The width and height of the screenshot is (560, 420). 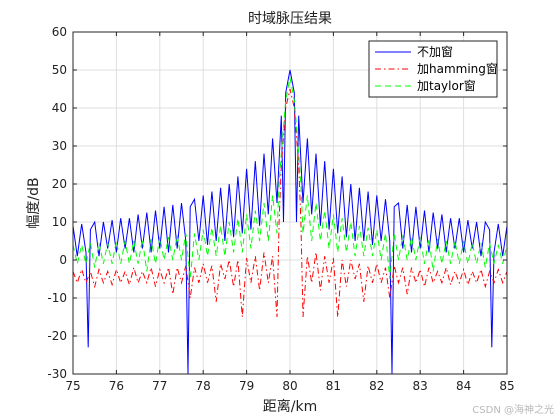 What do you see at coordinates (513, 410) in the screenshot?
I see `watermark: CSDN @海神之光` at bounding box center [513, 410].